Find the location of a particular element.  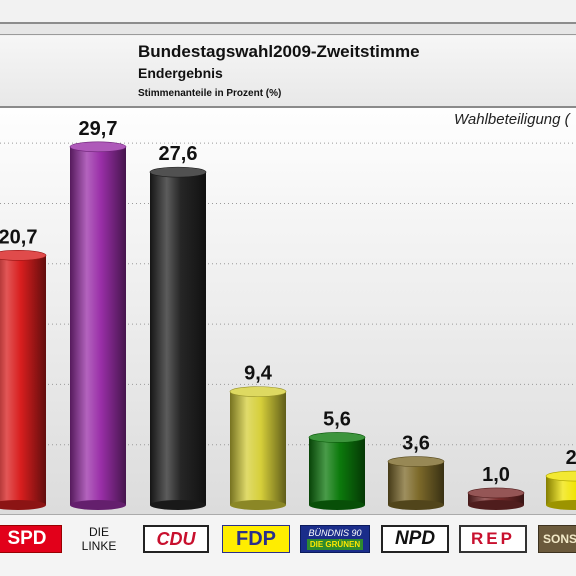

logo-fdp: FDP is located at coordinates (256, 539).